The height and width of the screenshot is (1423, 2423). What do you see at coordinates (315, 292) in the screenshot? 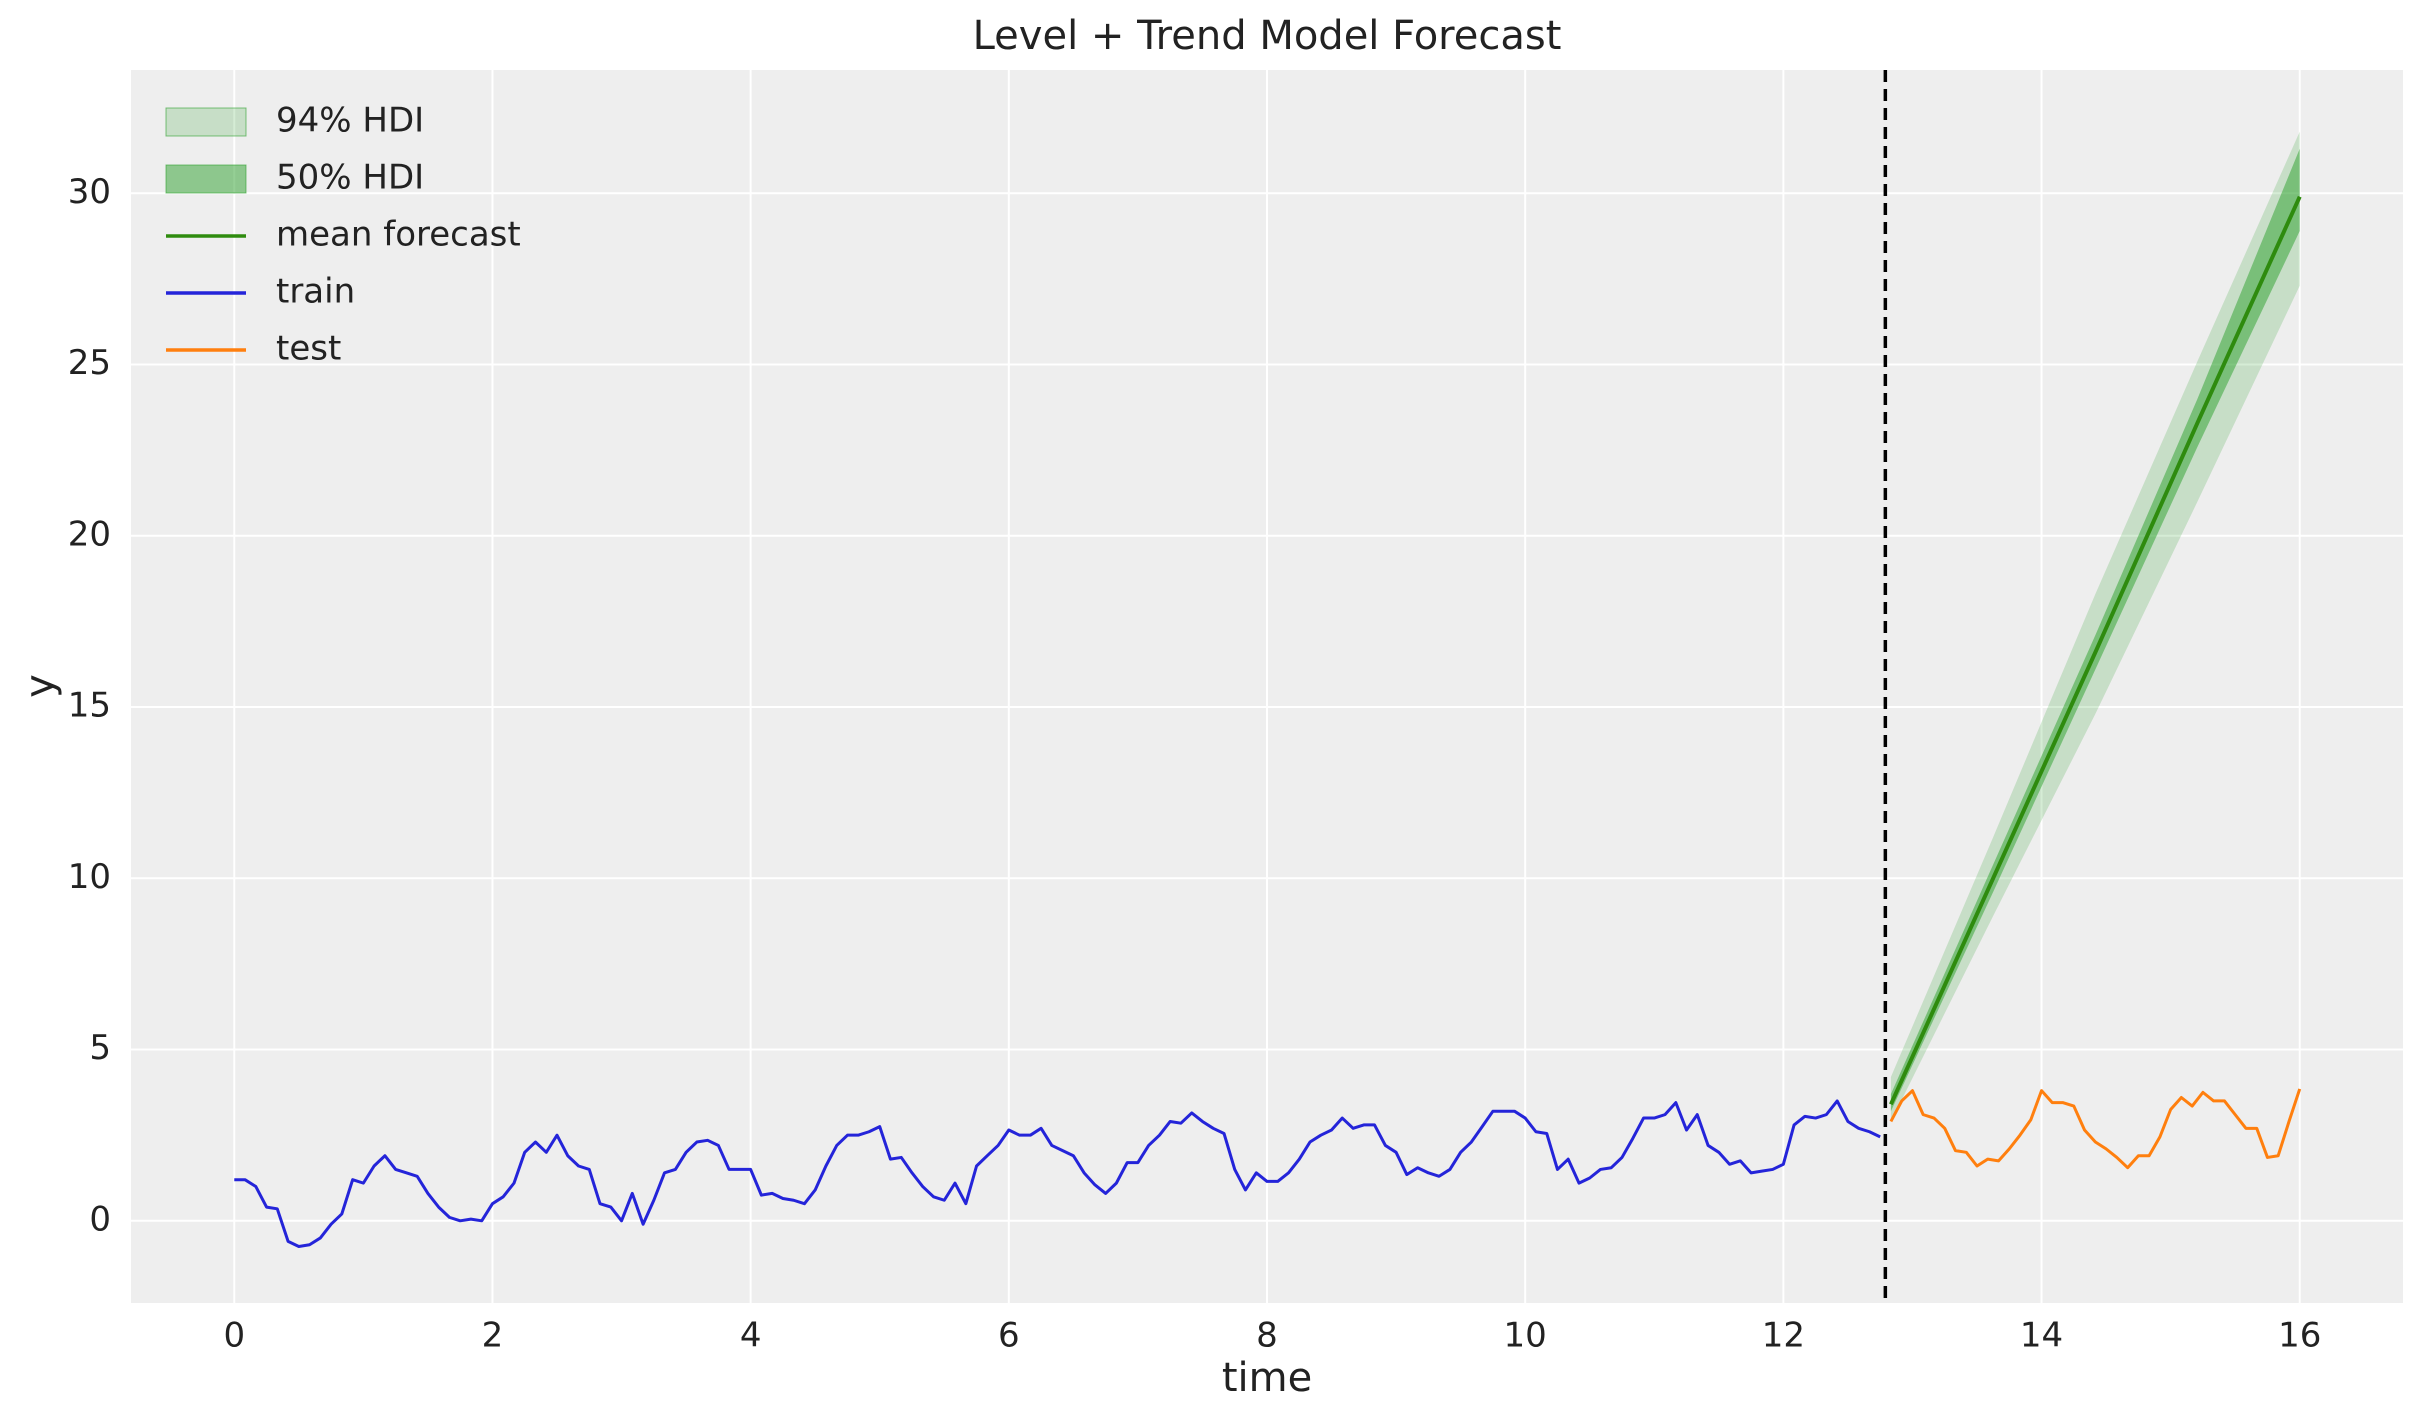
I see `legend-label: train` at bounding box center [315, 292].